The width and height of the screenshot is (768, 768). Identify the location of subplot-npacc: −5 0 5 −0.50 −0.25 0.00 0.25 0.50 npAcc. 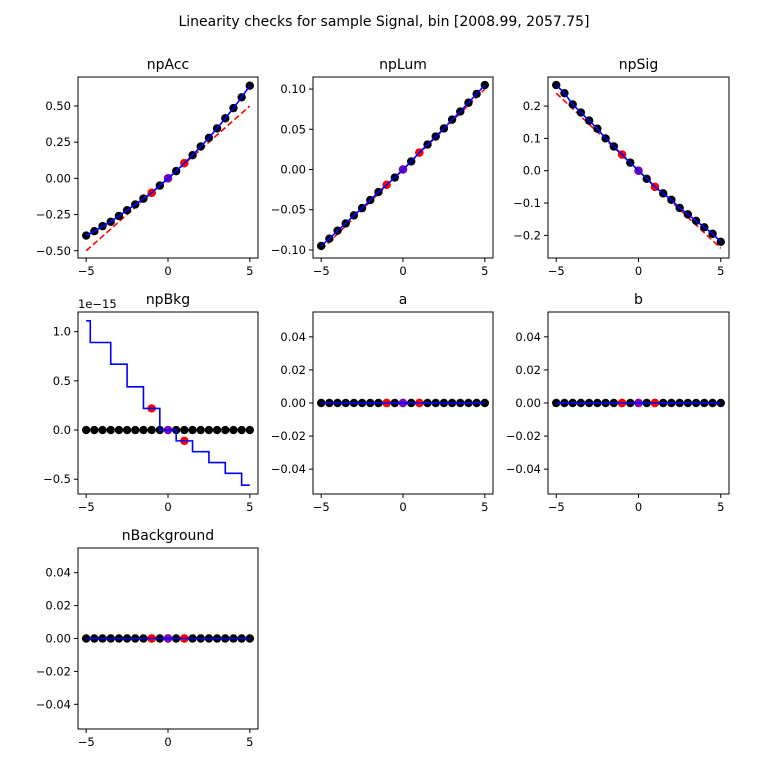
(147, 167).